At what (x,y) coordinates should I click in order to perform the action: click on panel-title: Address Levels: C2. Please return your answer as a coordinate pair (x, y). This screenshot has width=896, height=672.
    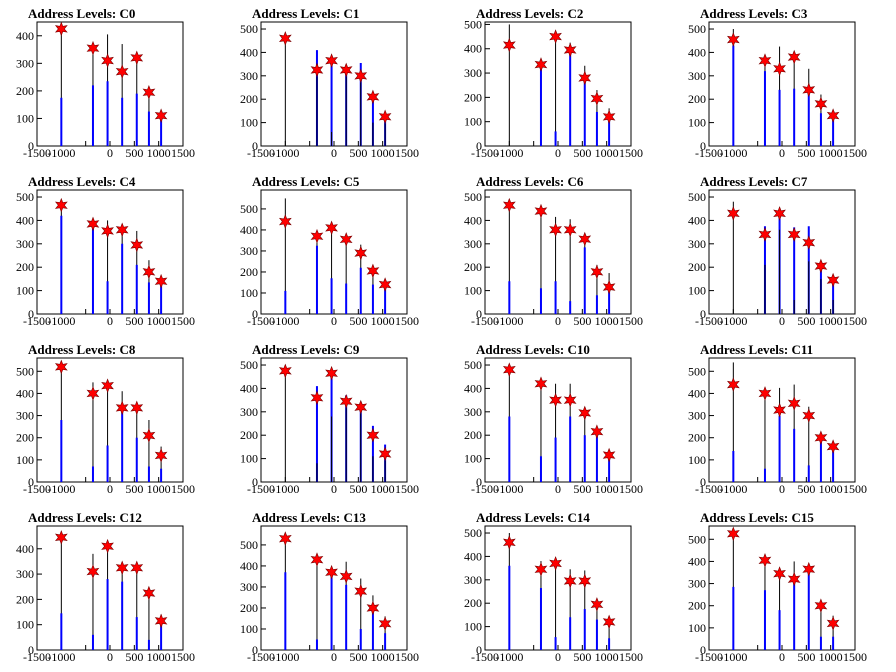
    Looking at the image, I should click on (529, 13).